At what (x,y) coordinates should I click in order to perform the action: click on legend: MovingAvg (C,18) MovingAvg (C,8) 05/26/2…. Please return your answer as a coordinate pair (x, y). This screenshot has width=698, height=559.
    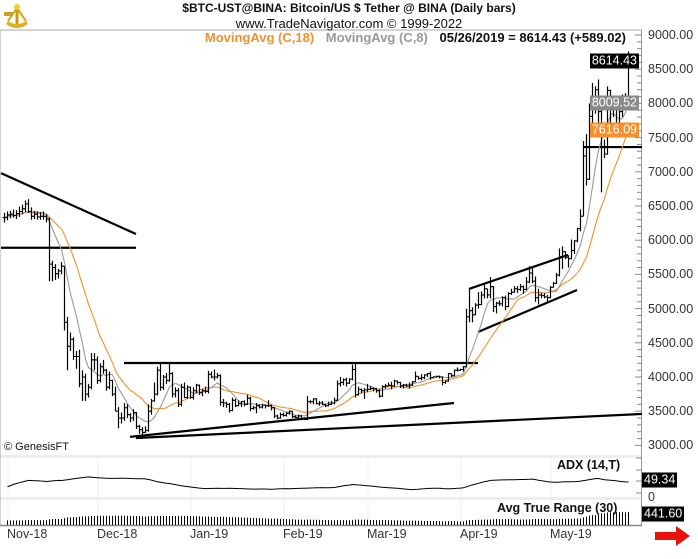
    Looking at the image, I should click on (411, 37).